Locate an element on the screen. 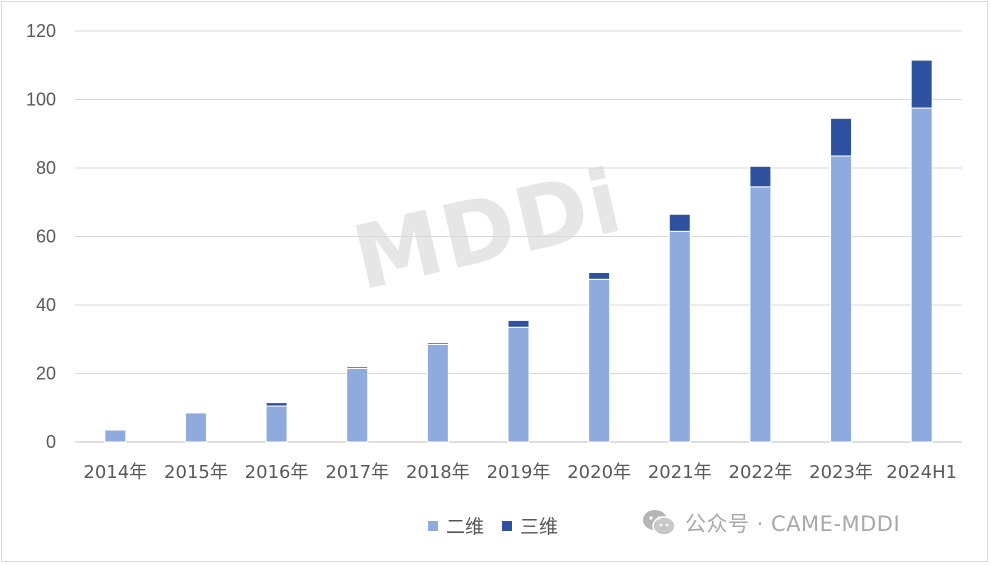 The height and width of the screenshot is (565, 991). x-tick-label: 2018年 is located at coordinates (438, 472).